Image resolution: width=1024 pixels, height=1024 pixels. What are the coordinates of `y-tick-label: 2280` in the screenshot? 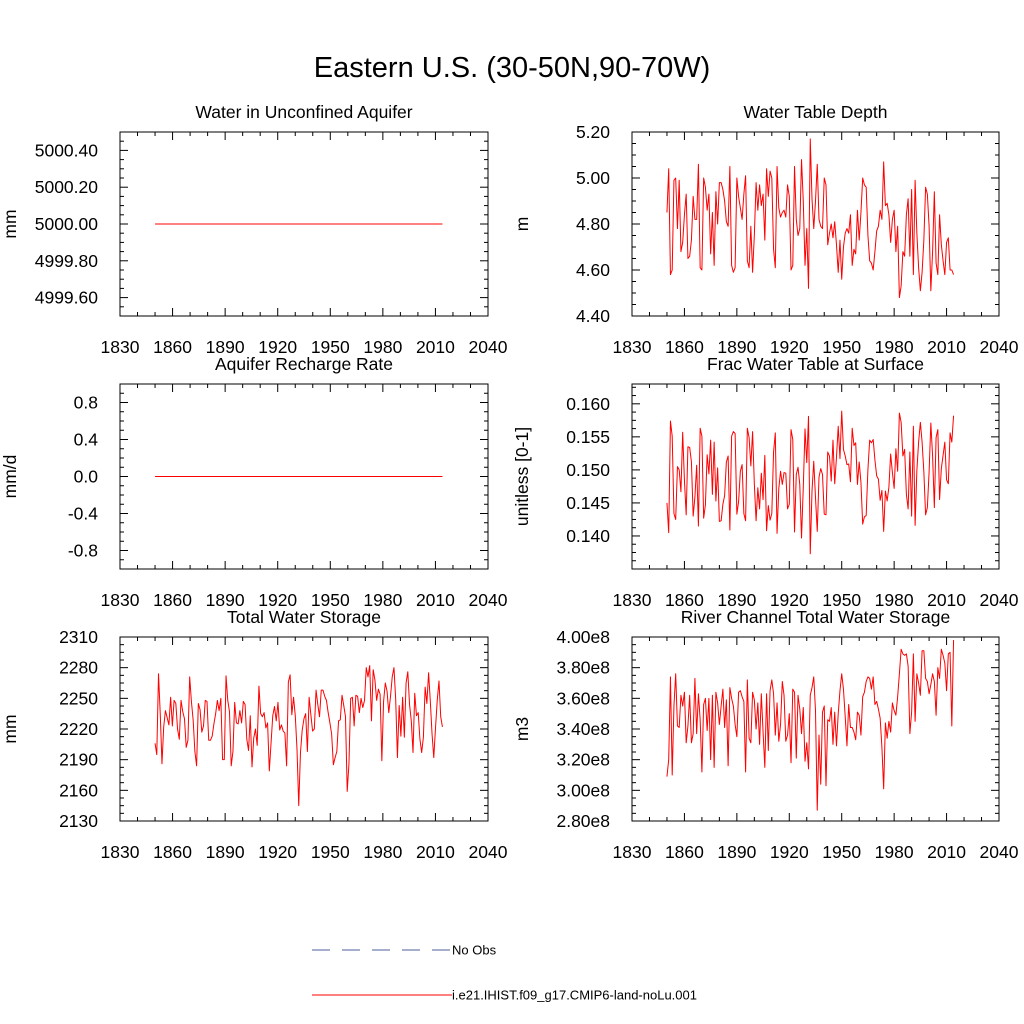 It's located at (78, 668).